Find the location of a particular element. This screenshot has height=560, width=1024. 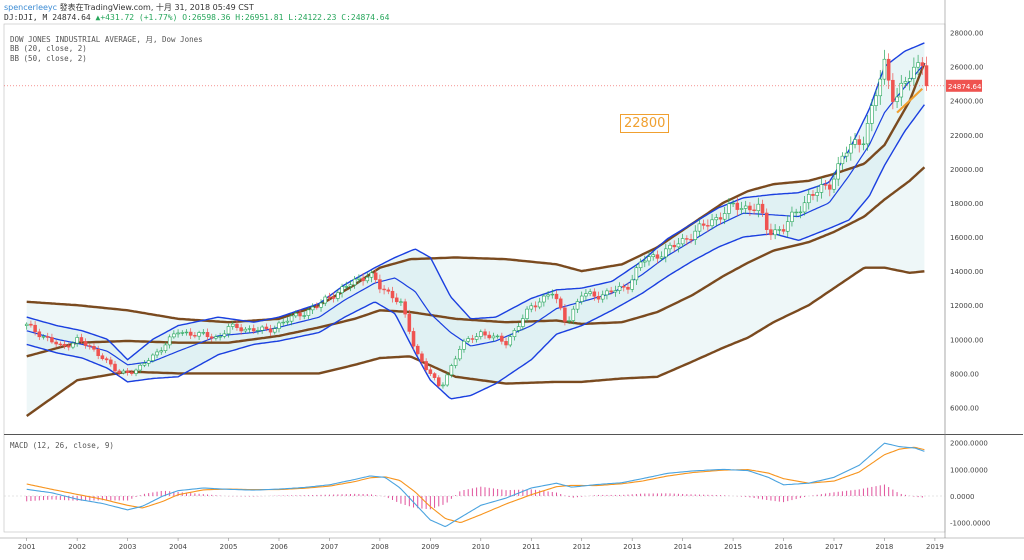

bb20-label: BB (20, close, 2) is located at coordinates (48, 48).